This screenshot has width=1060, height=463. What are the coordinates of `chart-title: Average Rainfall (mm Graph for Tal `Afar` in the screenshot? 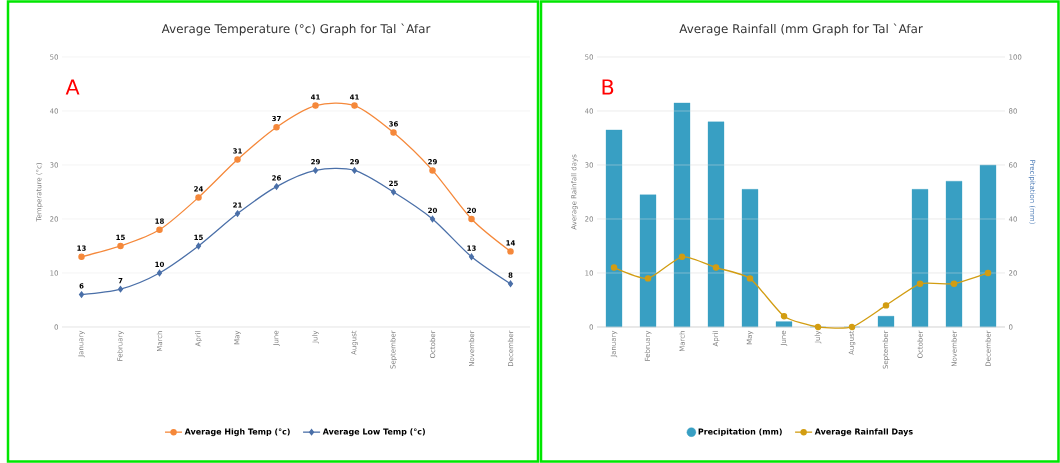 It's located at (801, 29).